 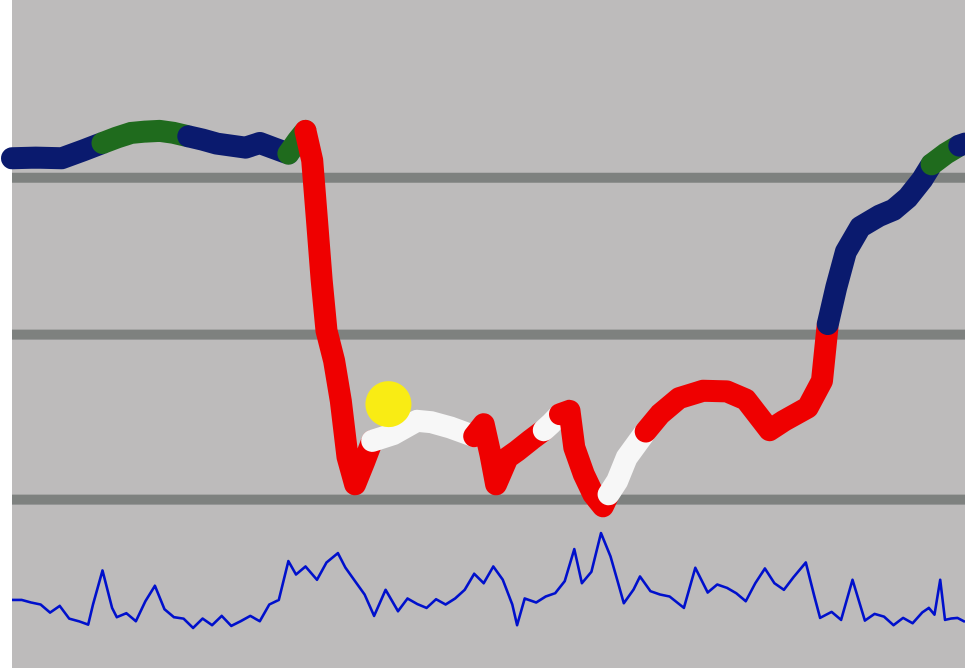 I want to click on signal-line, so click(x=488, y=580).